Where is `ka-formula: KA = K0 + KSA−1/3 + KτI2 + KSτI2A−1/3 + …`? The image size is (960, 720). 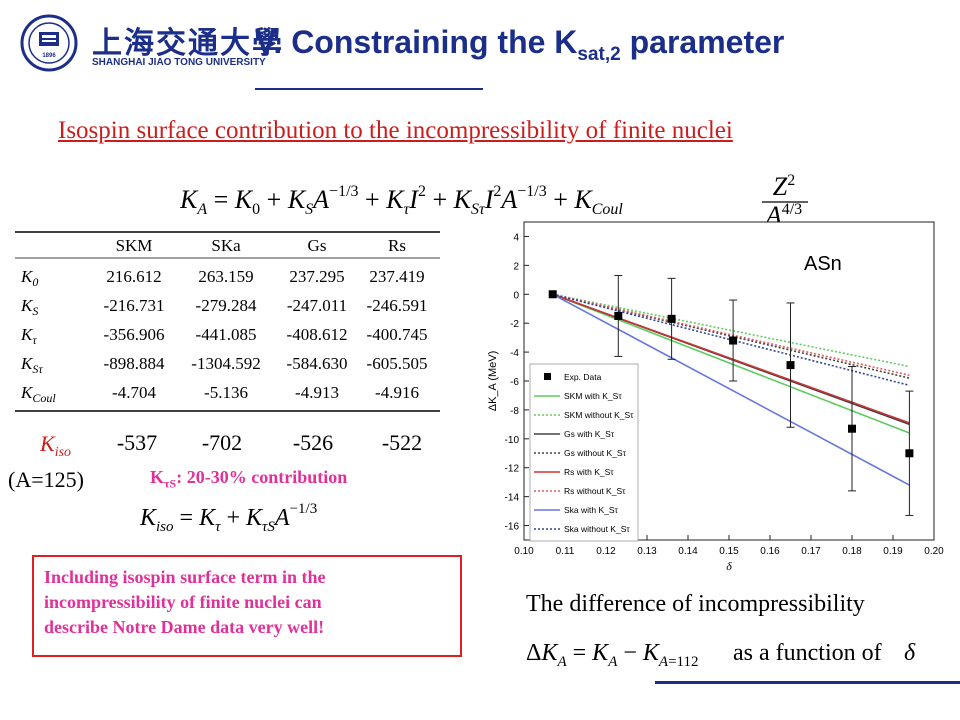 ka-formula: KA = K0 + KSA−1/3 + KτI2 + KSτI2A−1/3 + … is located at coordinates (494, 199).